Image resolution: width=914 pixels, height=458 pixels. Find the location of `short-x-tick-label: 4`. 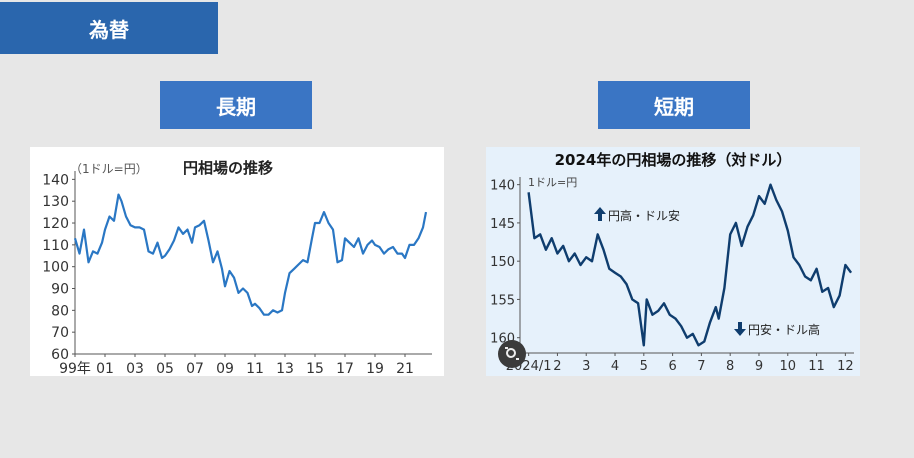

short-x-tick-label: 4 is located at coordinates (615, 366).